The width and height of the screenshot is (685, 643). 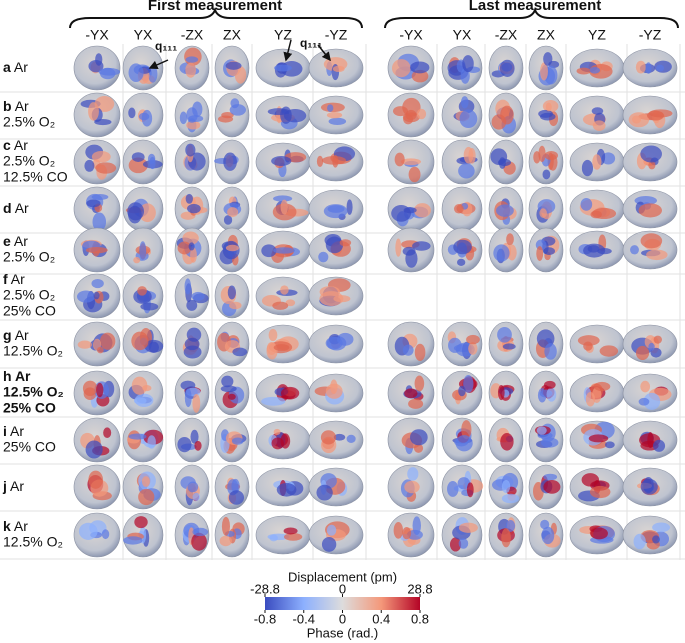 What do you see at coordinates (5, 279) in the screenshot?
I see `row-letter: f` at bounding box center [5, 279].